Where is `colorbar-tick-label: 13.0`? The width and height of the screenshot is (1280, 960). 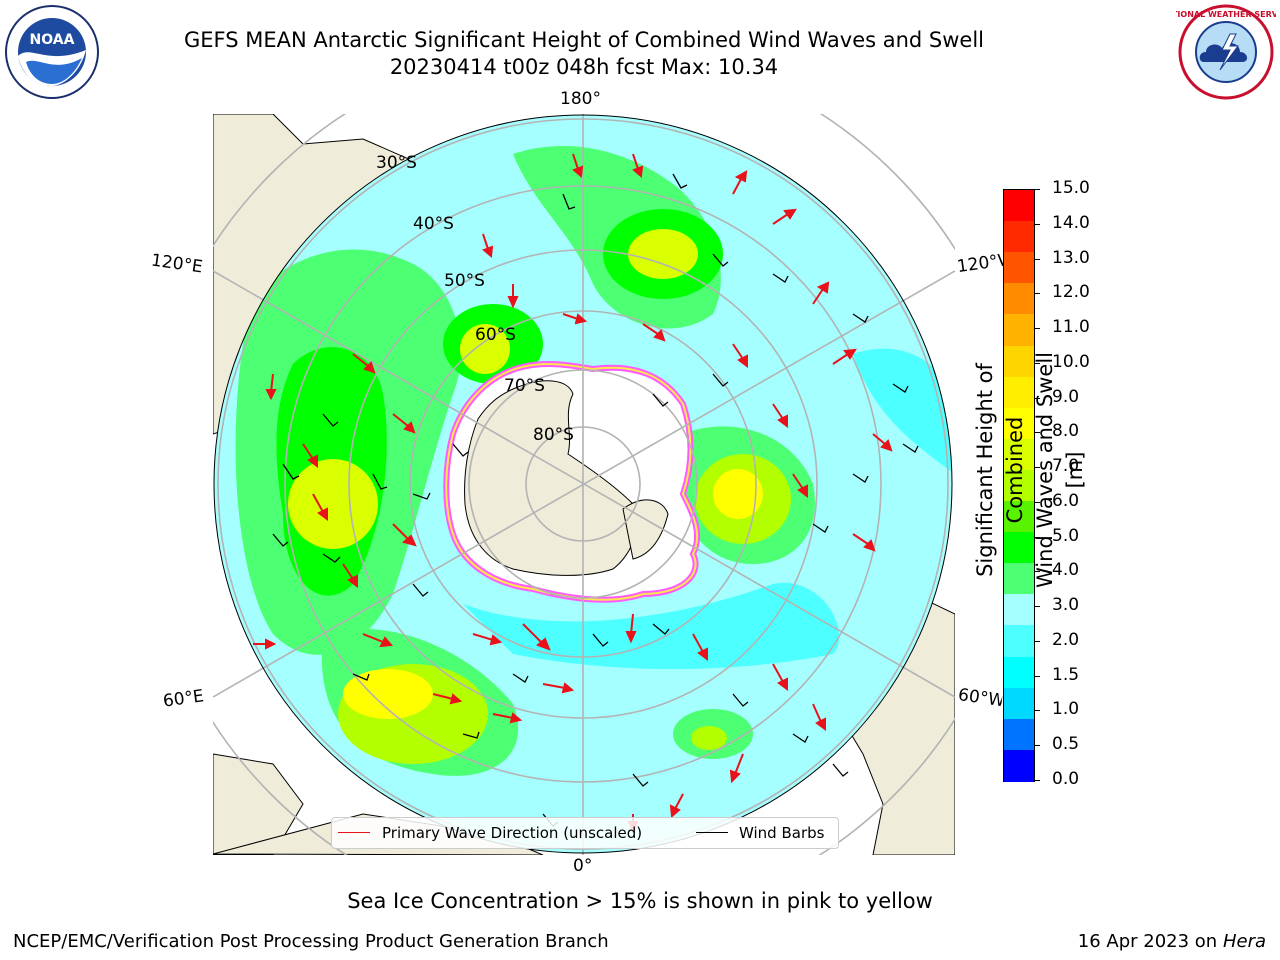 colorbar-tick-label: 13.0 is located at coordinates (1071, 257).